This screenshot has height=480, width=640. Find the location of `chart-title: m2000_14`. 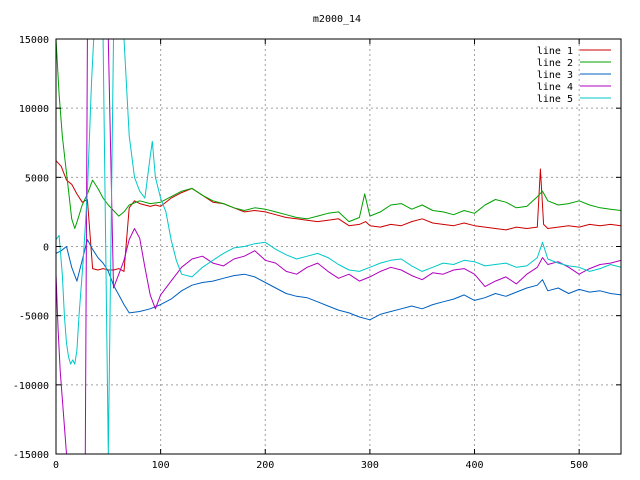

chart-title: m2000_14 is located at coordinates (337, 19).